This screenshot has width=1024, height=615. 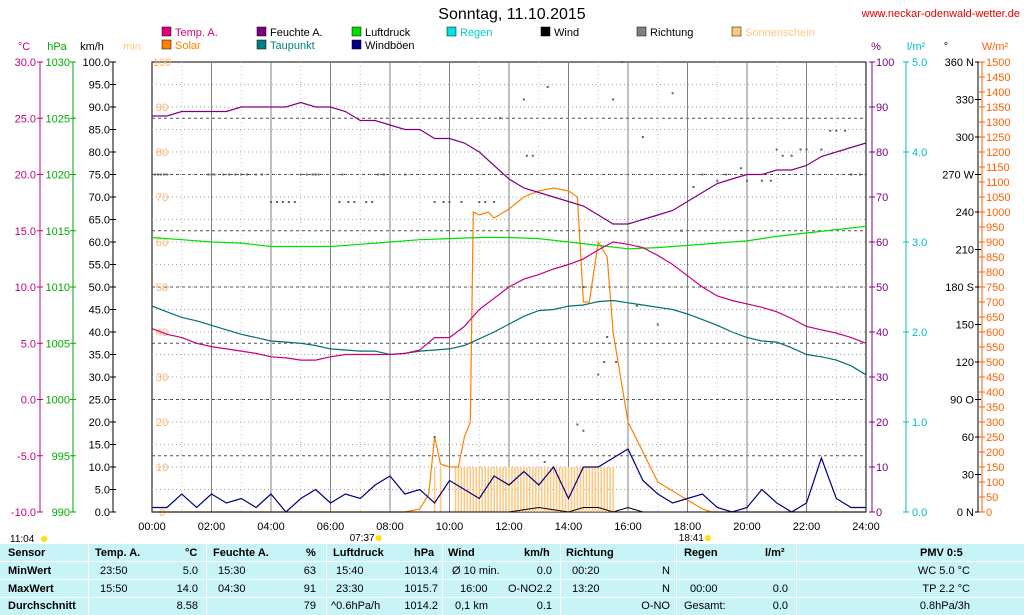 I want to click on axis-pressure-label: 1000, so click(x=58, y=401).